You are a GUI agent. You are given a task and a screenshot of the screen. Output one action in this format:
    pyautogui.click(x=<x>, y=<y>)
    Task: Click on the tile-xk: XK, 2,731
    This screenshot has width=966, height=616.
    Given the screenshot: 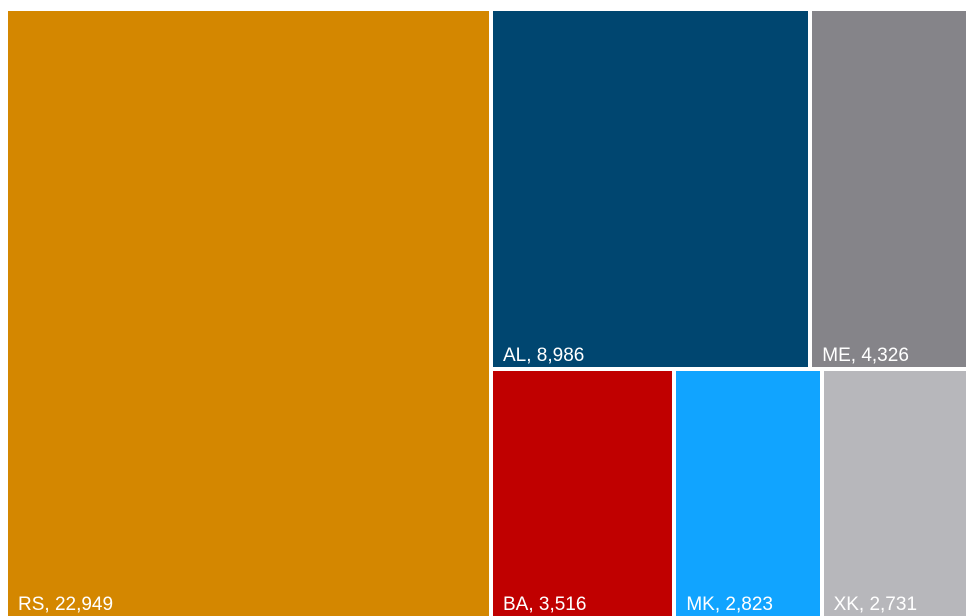 What is the action you would take?
    pyautogui.click(x=894, y=493)
    